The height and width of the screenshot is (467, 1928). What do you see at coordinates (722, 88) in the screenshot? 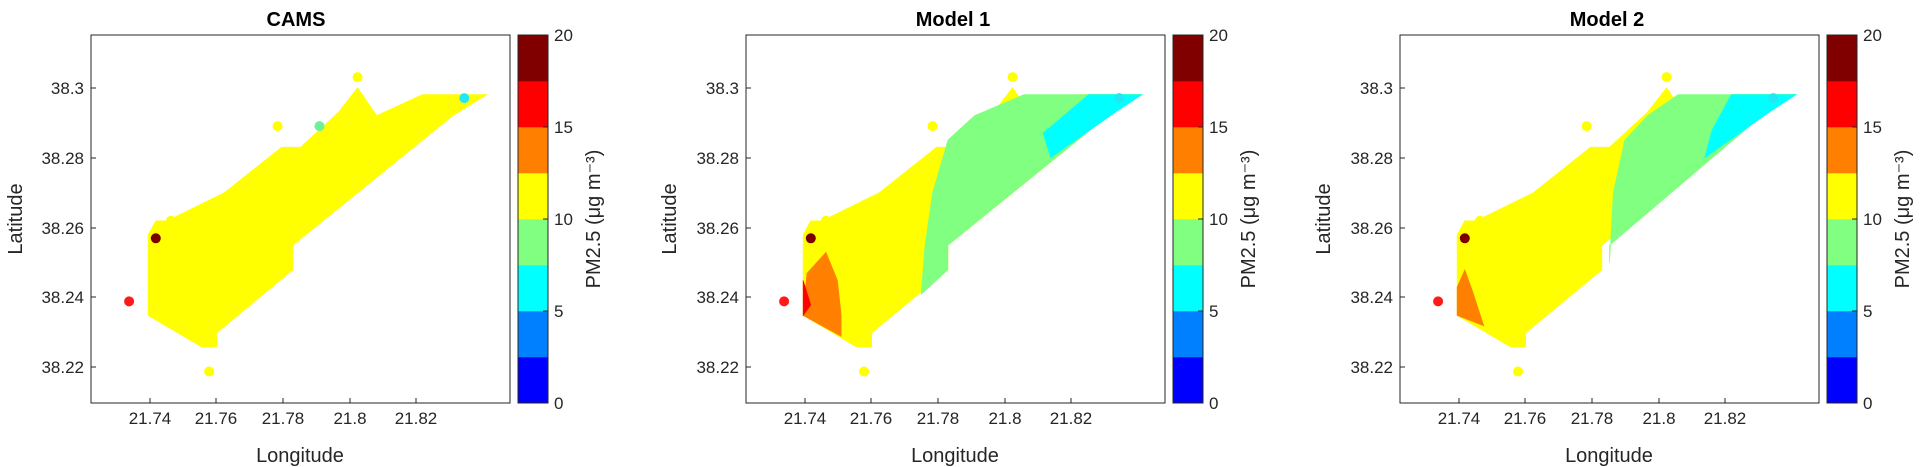
I see `y-tick-label: 38.3` at bounding box center [722, 88].